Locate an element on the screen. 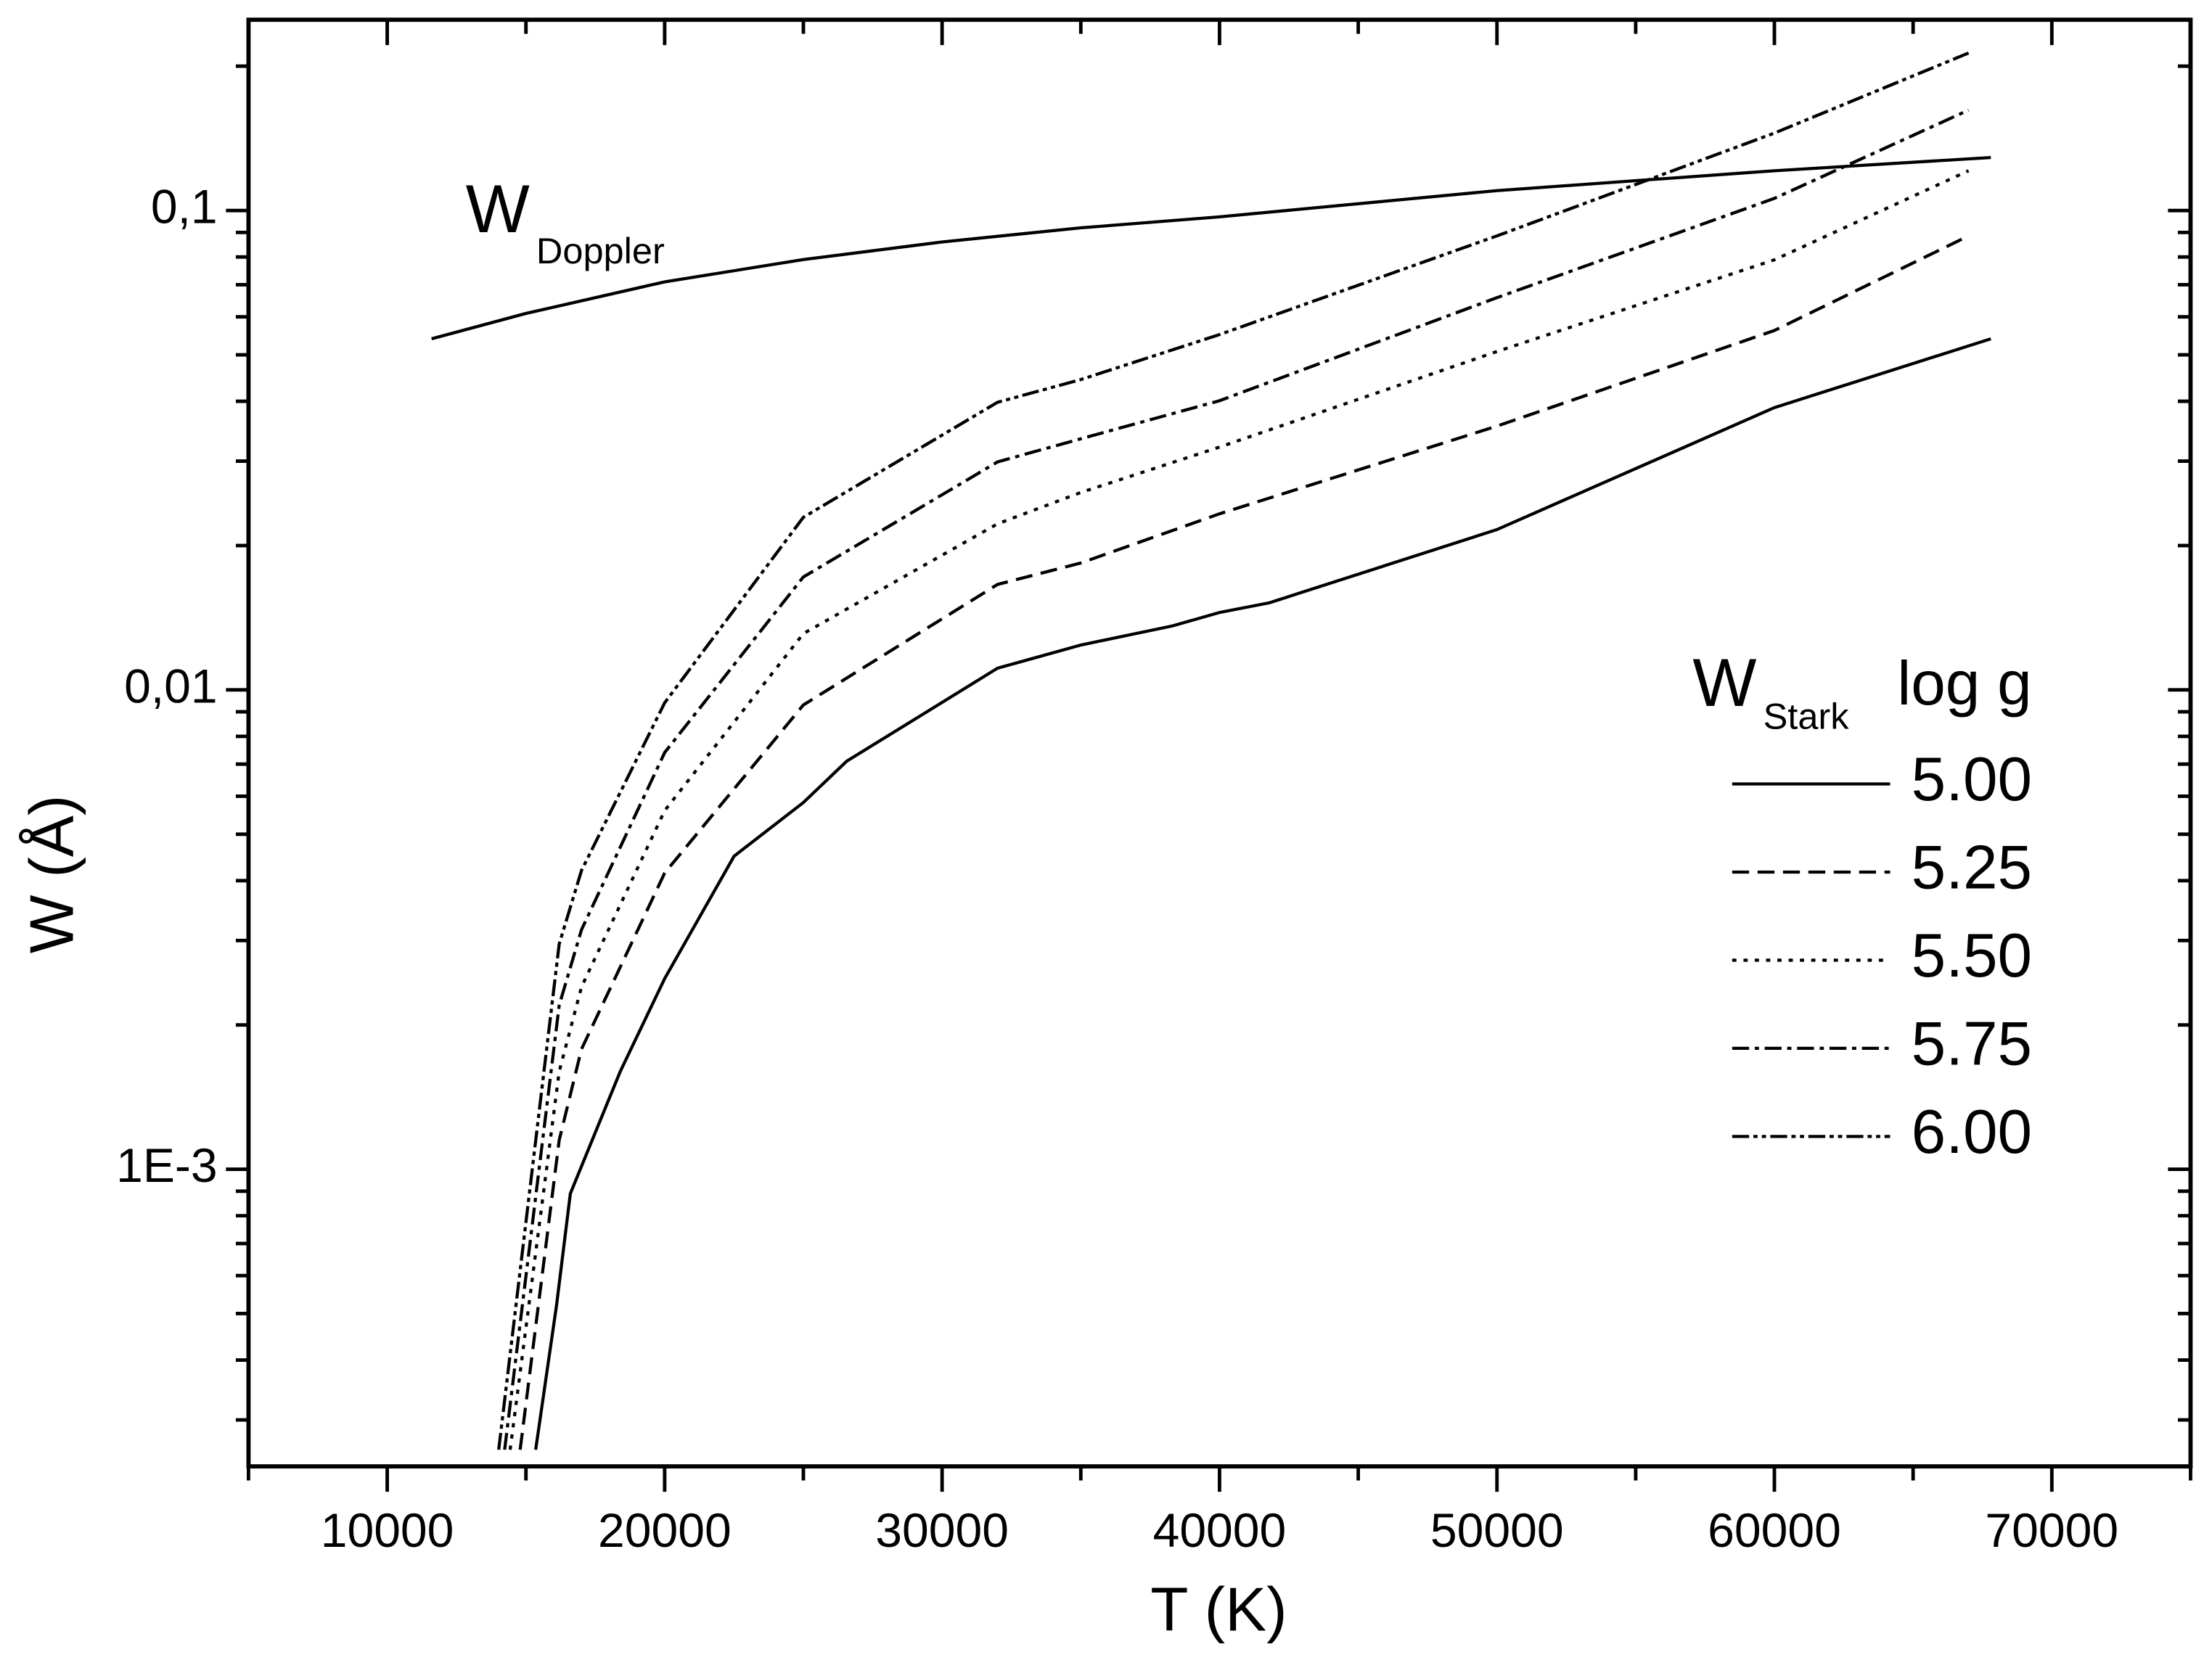 The image size is (2212, 1668). legend-label: 5.75 is located at coordinates (1972, 1044).